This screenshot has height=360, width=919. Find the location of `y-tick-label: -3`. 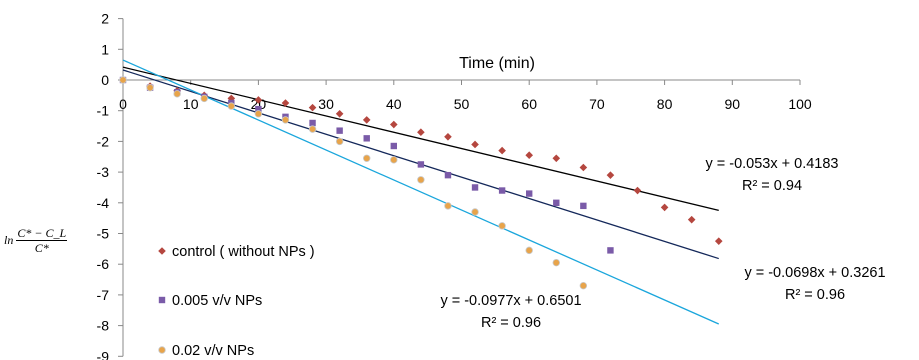

y-tick-label: -3 is located at coordinates (103, 172).